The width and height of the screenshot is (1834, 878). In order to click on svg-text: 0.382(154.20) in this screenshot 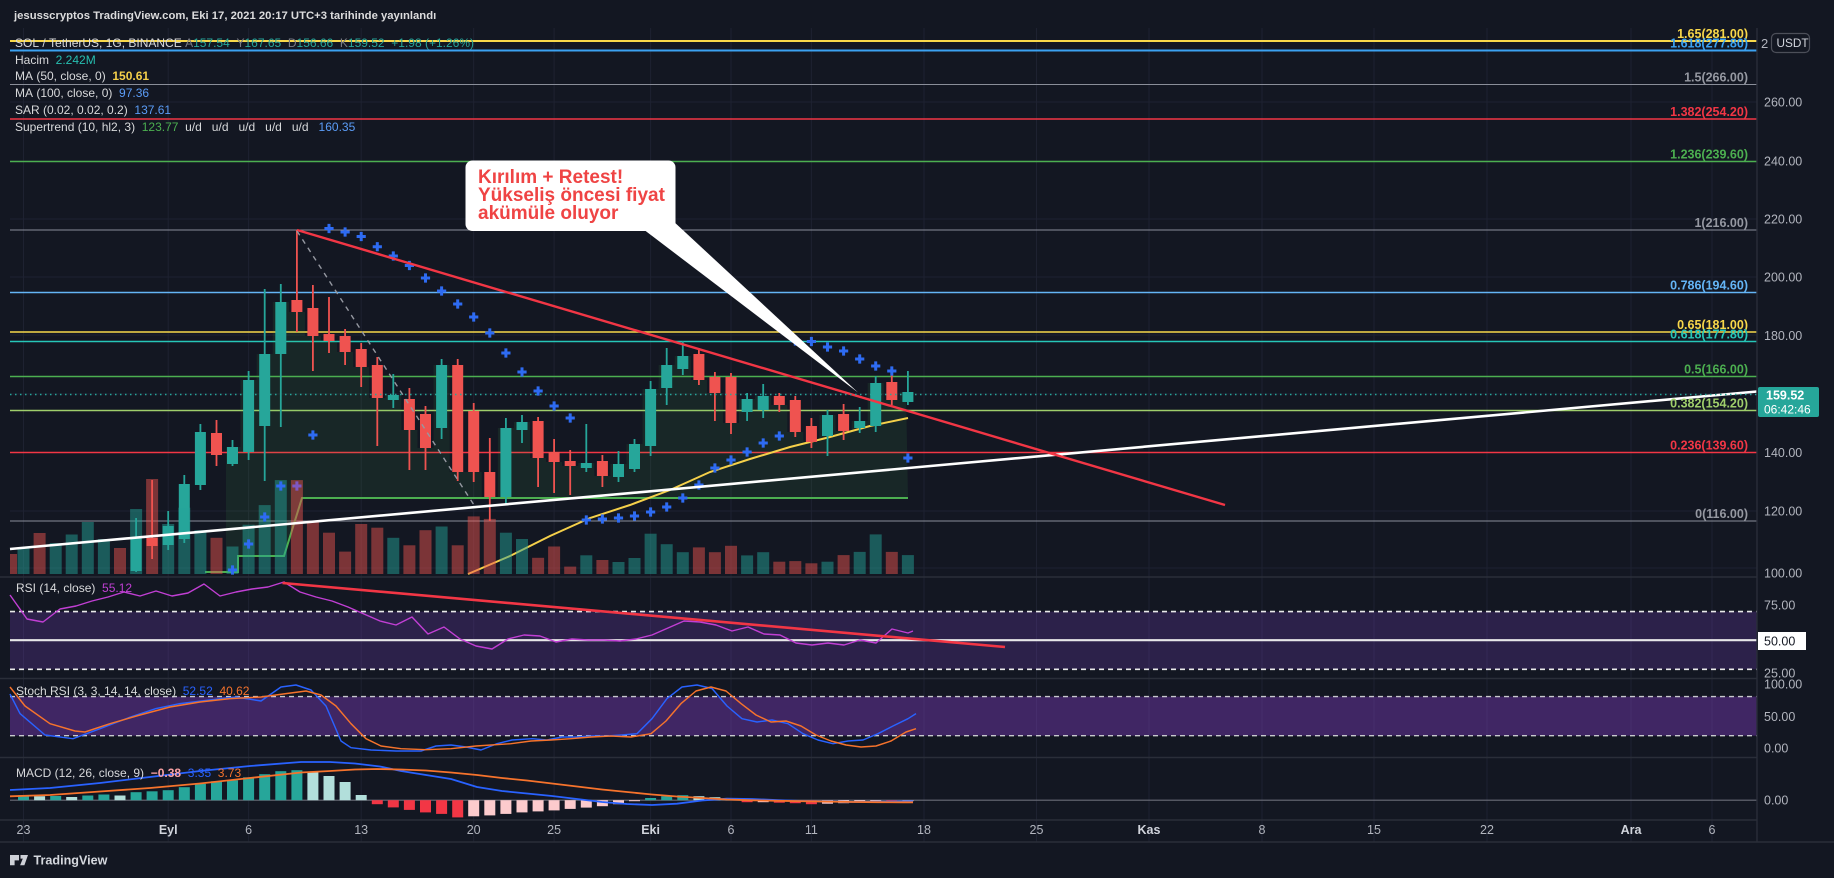, I will do `click(1709, 404)`.